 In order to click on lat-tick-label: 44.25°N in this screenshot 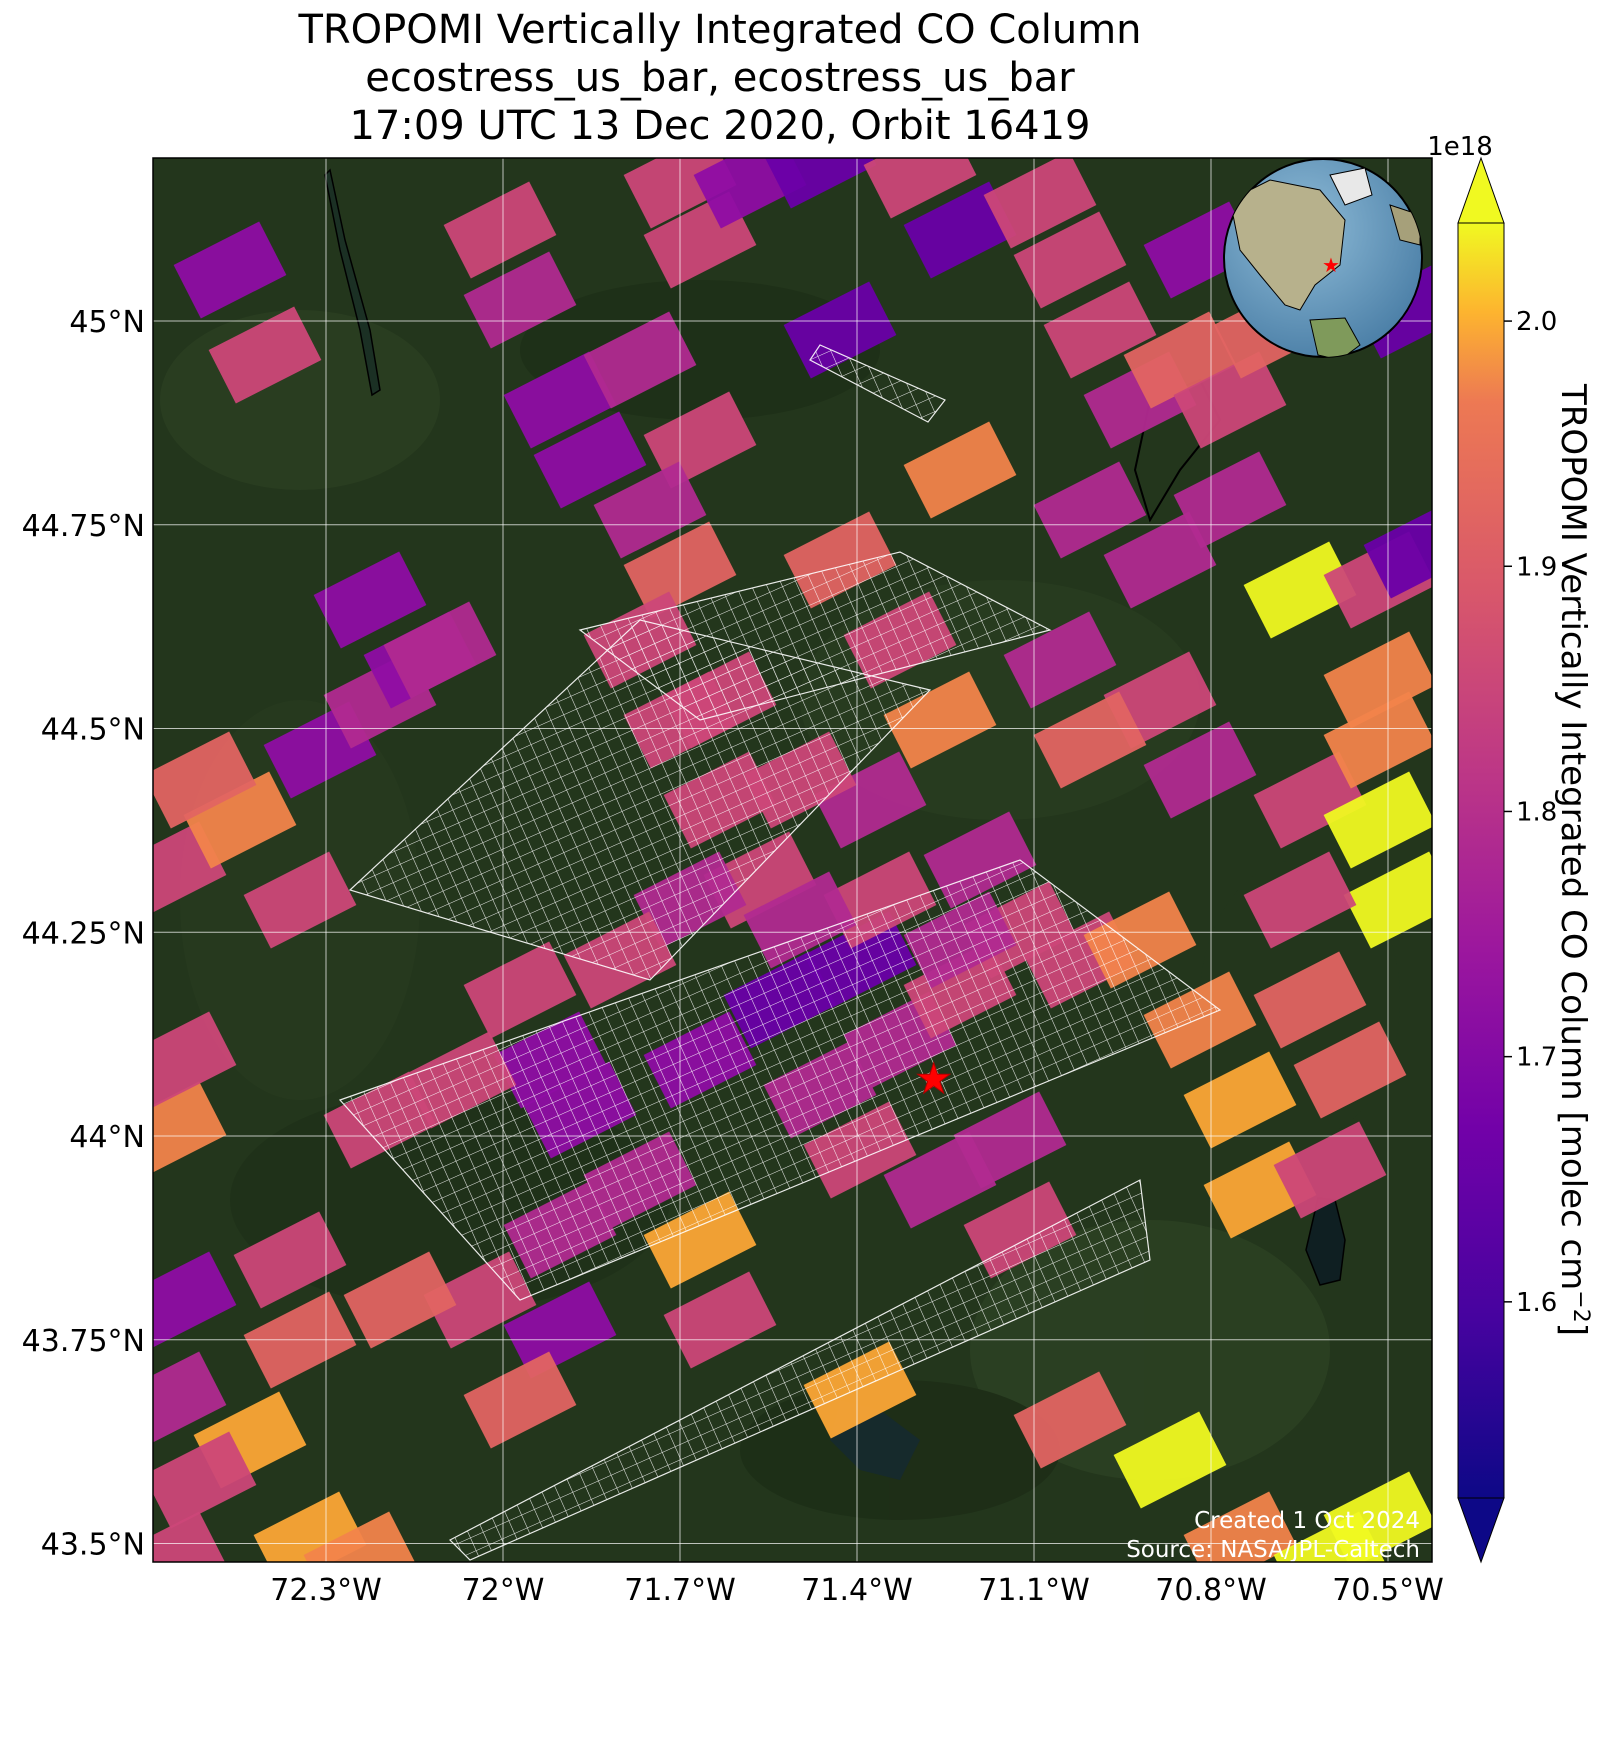, I will do `click(83, 933)`.